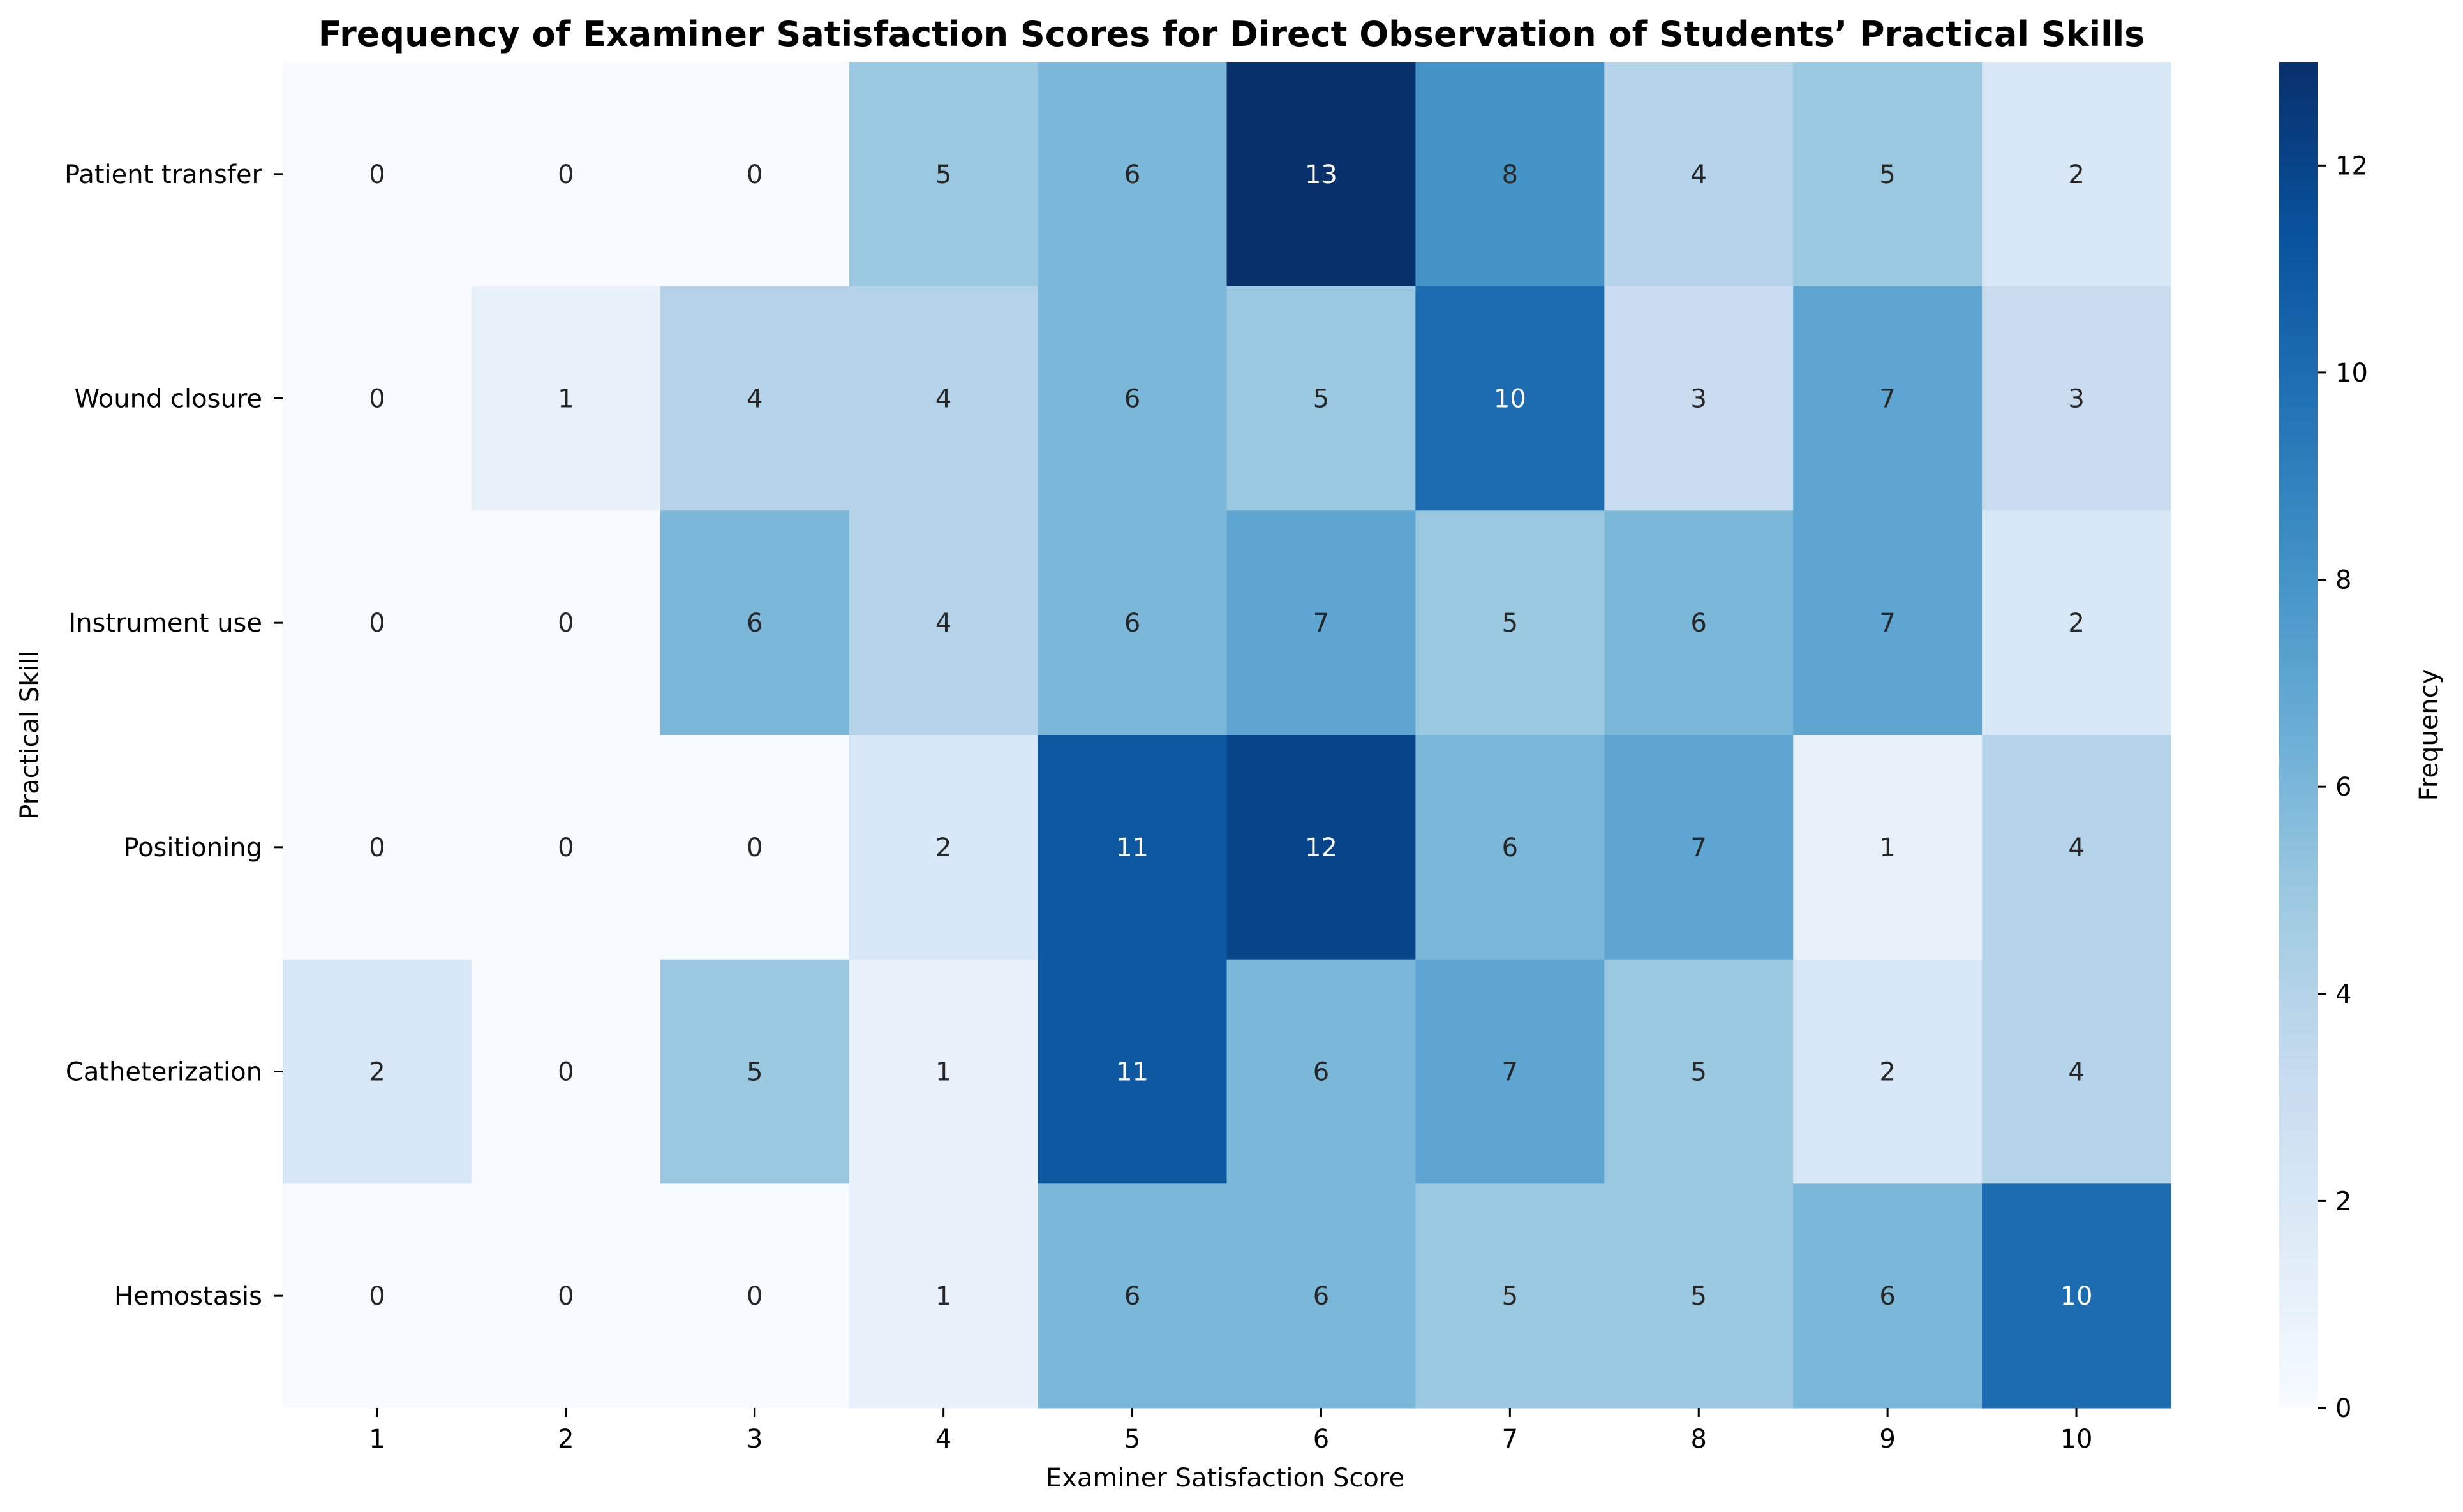  Describe the element at coordinates (2351, 373) in the screenshot. I see `colorbar-tick-label: 10` at that location.